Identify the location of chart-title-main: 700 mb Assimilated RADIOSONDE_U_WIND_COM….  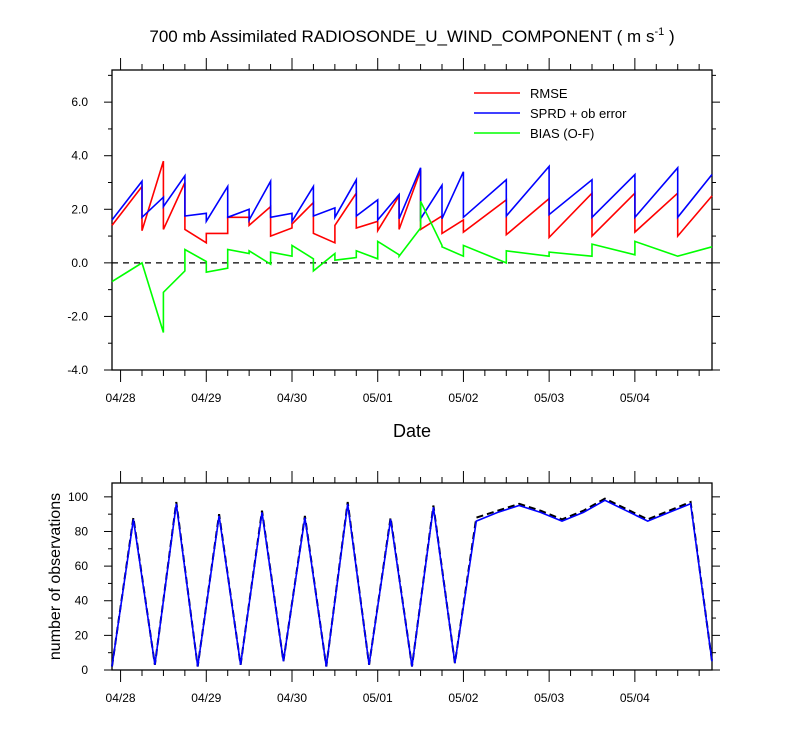
(401, 36).